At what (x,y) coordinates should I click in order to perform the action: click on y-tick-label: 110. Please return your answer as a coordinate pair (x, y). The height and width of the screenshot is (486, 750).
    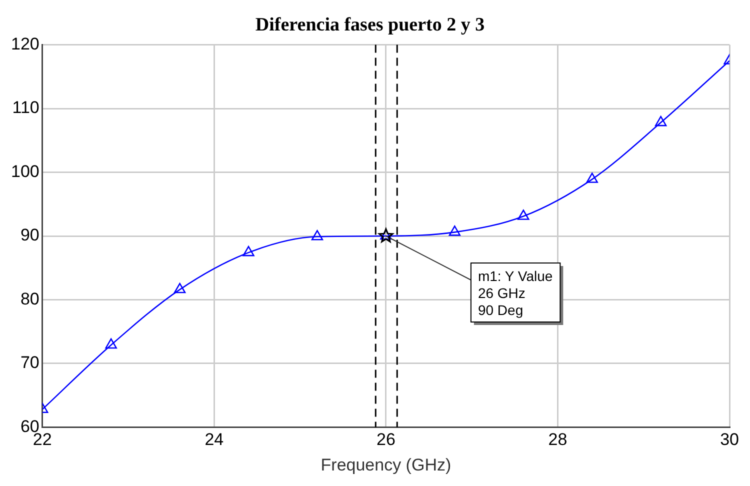
    Looking at the image, I should click on (26, 108).